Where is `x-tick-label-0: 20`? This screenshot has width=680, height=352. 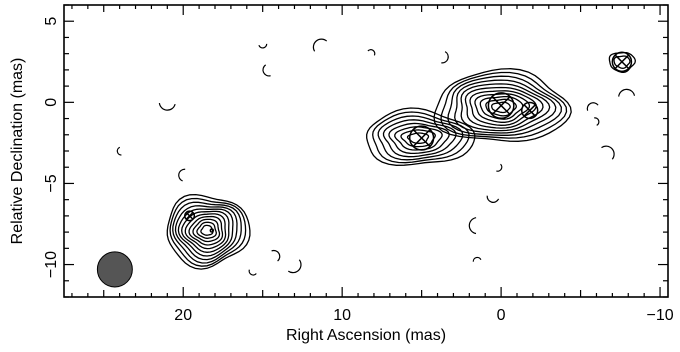 x-tick-label-0: 20 is located at coordinates (183, 315).